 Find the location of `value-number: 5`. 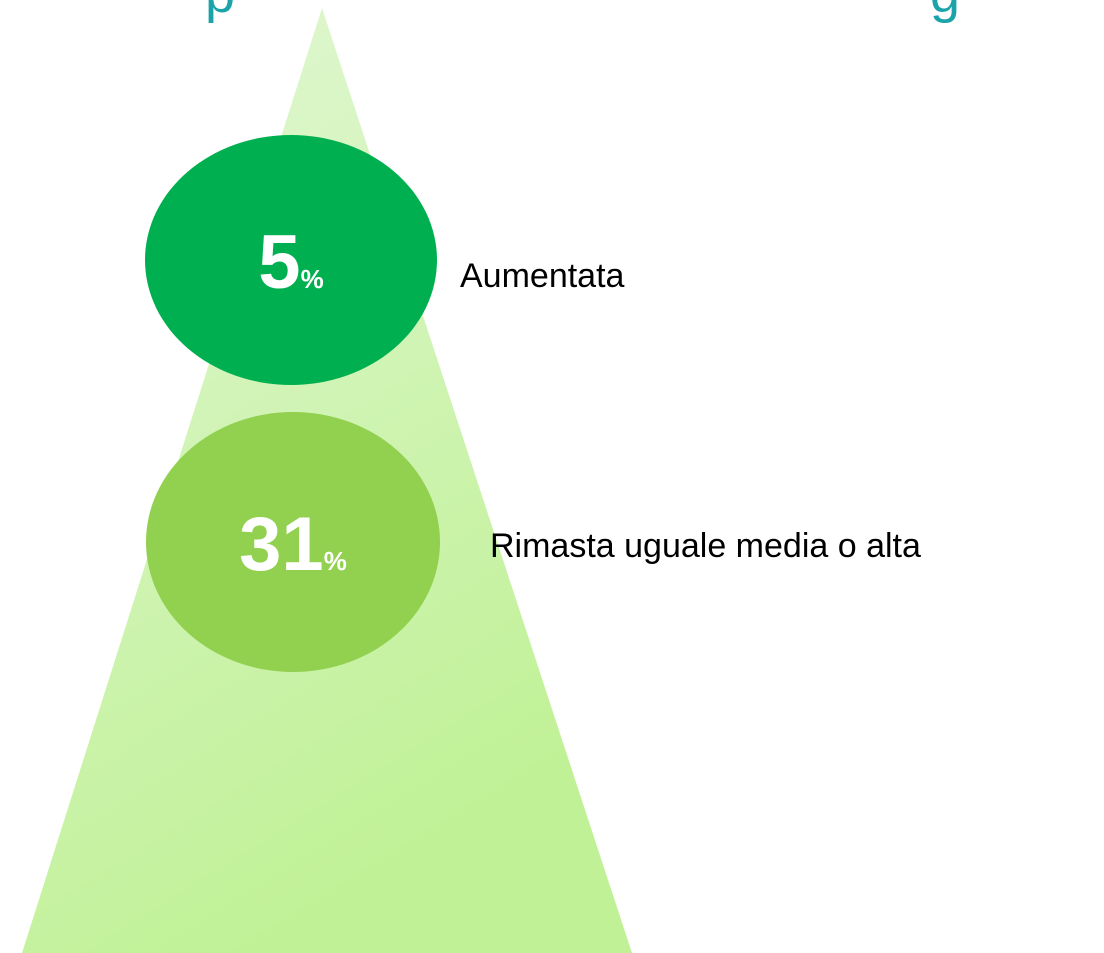

value-number: 5 is located at coordinates (279, 262).